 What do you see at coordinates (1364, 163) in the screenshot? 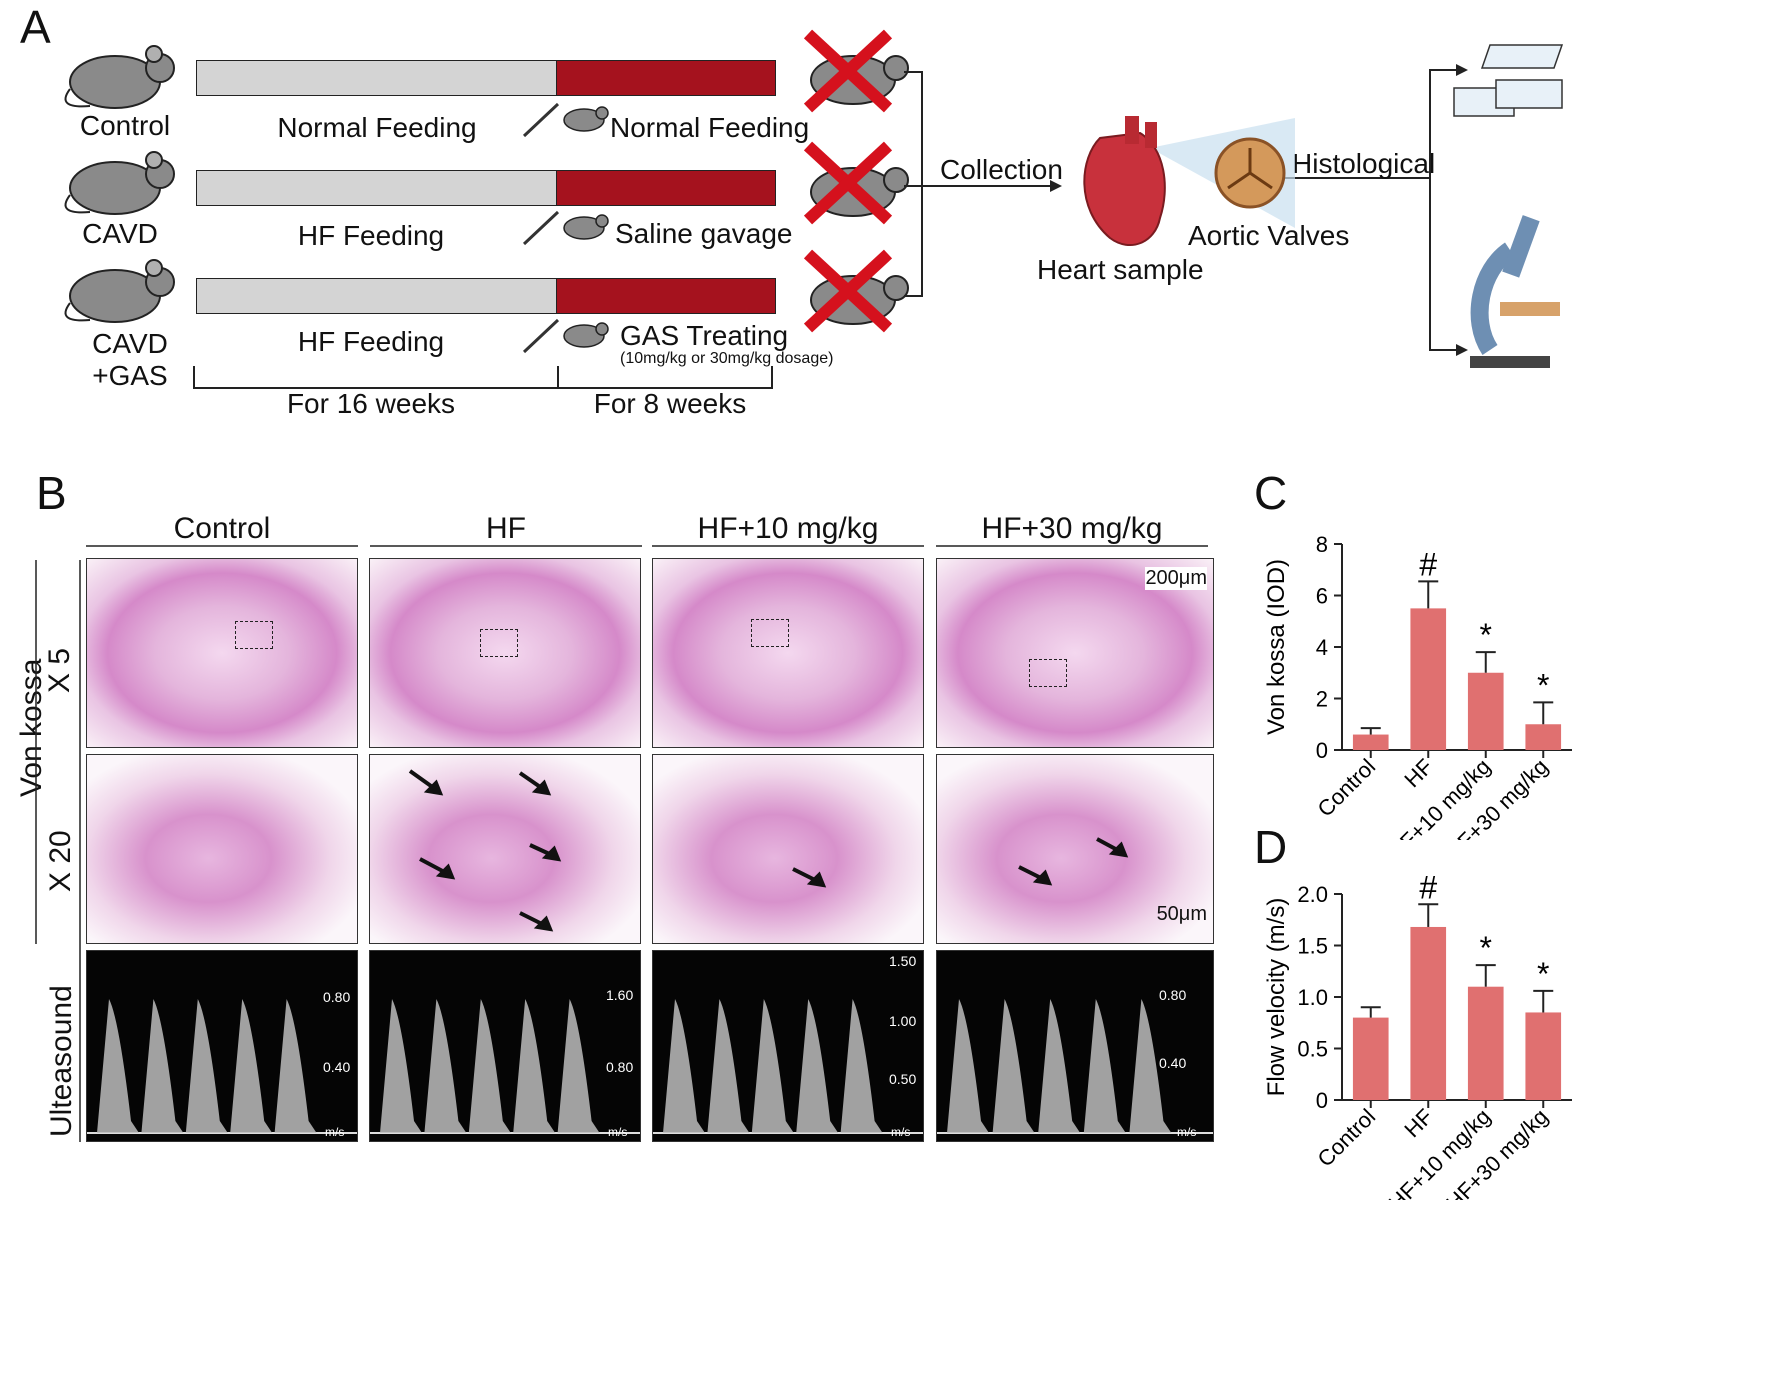
I see `histological-label: Histological` at bounding box center [1364, 163].